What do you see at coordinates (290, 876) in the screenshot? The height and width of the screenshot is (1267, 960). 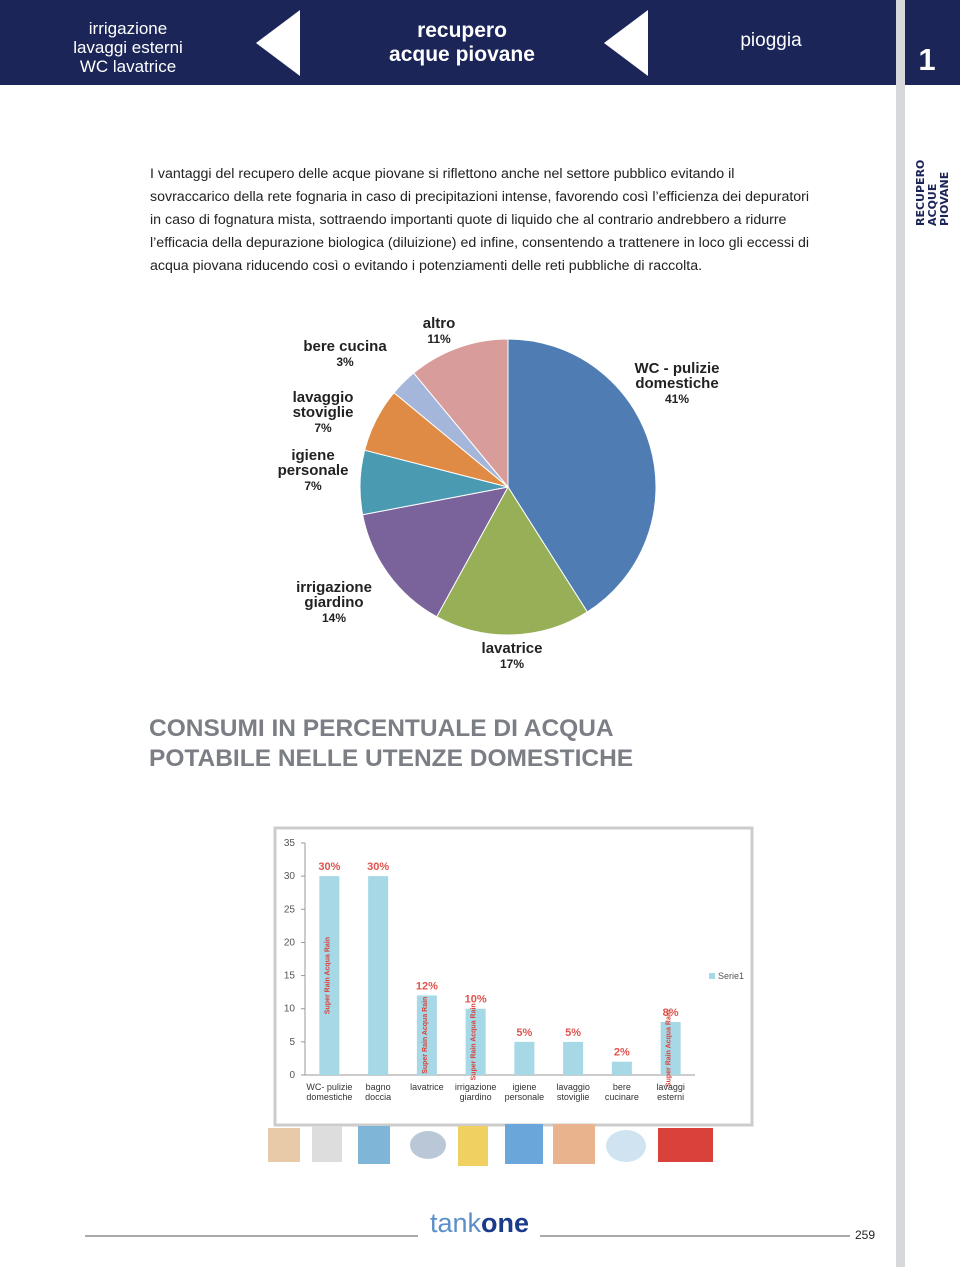 I see `y-tick-label: 30` at bounding box center [290, 876].